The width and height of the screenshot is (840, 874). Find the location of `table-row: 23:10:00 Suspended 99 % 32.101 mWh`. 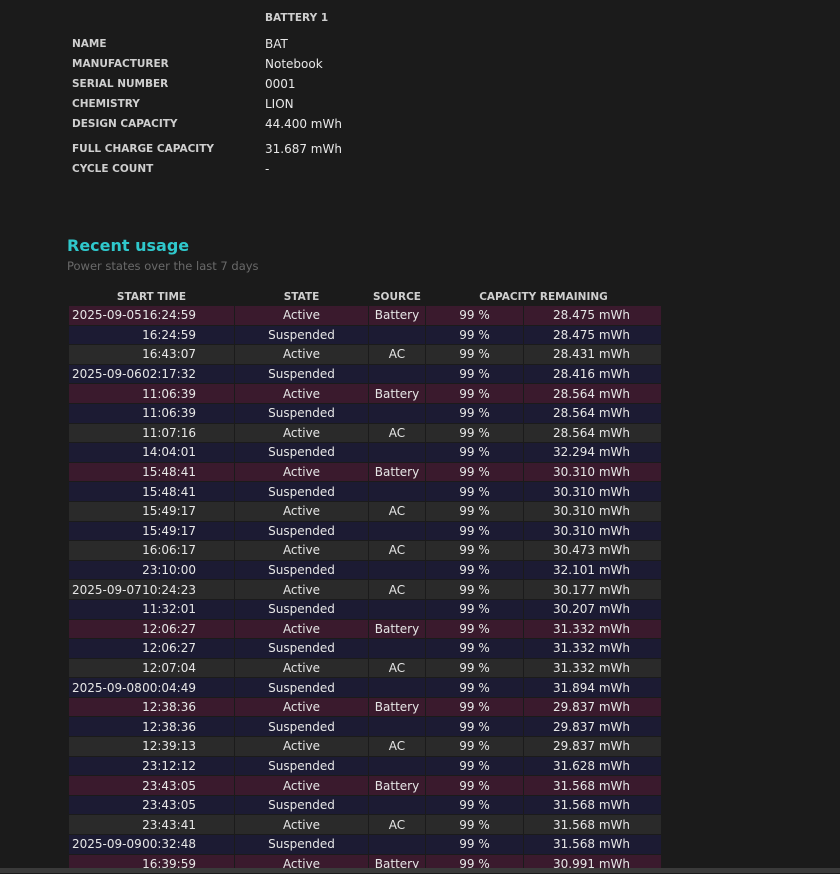

table-row: 23:10:00 Suspended 99 % 32.101 mWh is located at coordinates (365, 570).